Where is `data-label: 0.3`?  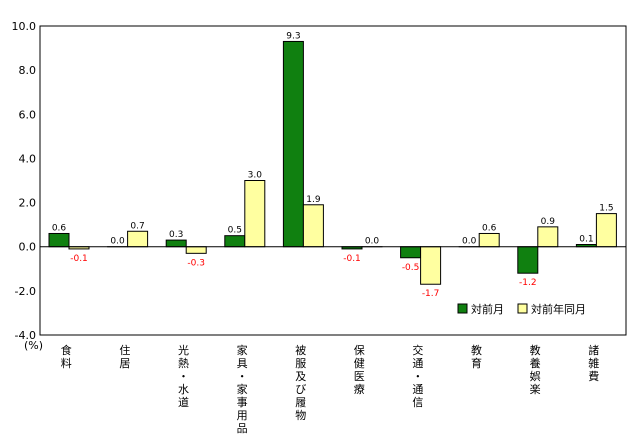 data-label: 0.3 is located at coordinates (176, 235).